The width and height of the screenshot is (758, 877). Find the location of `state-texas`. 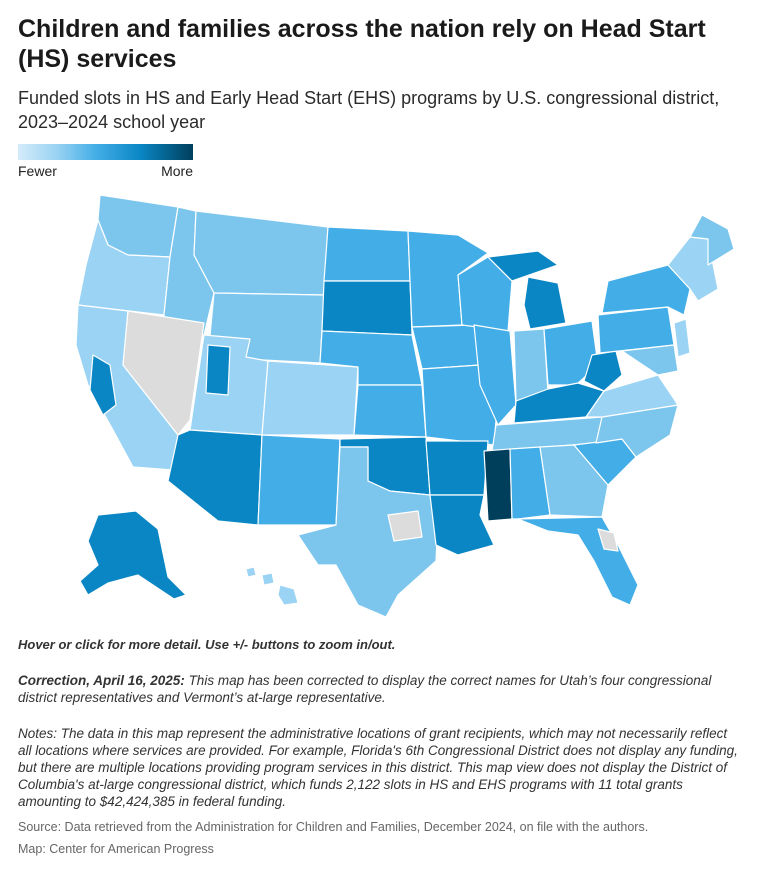

state-texas is located at coordinates (368, 532).